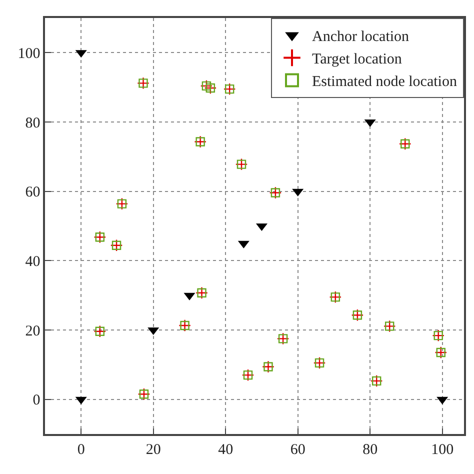 The image size is (474, 474). What do you see at coordinates (32, 192) in the screenshot?
I see `y-tick-label: 60` at bounding box center [32, 192].